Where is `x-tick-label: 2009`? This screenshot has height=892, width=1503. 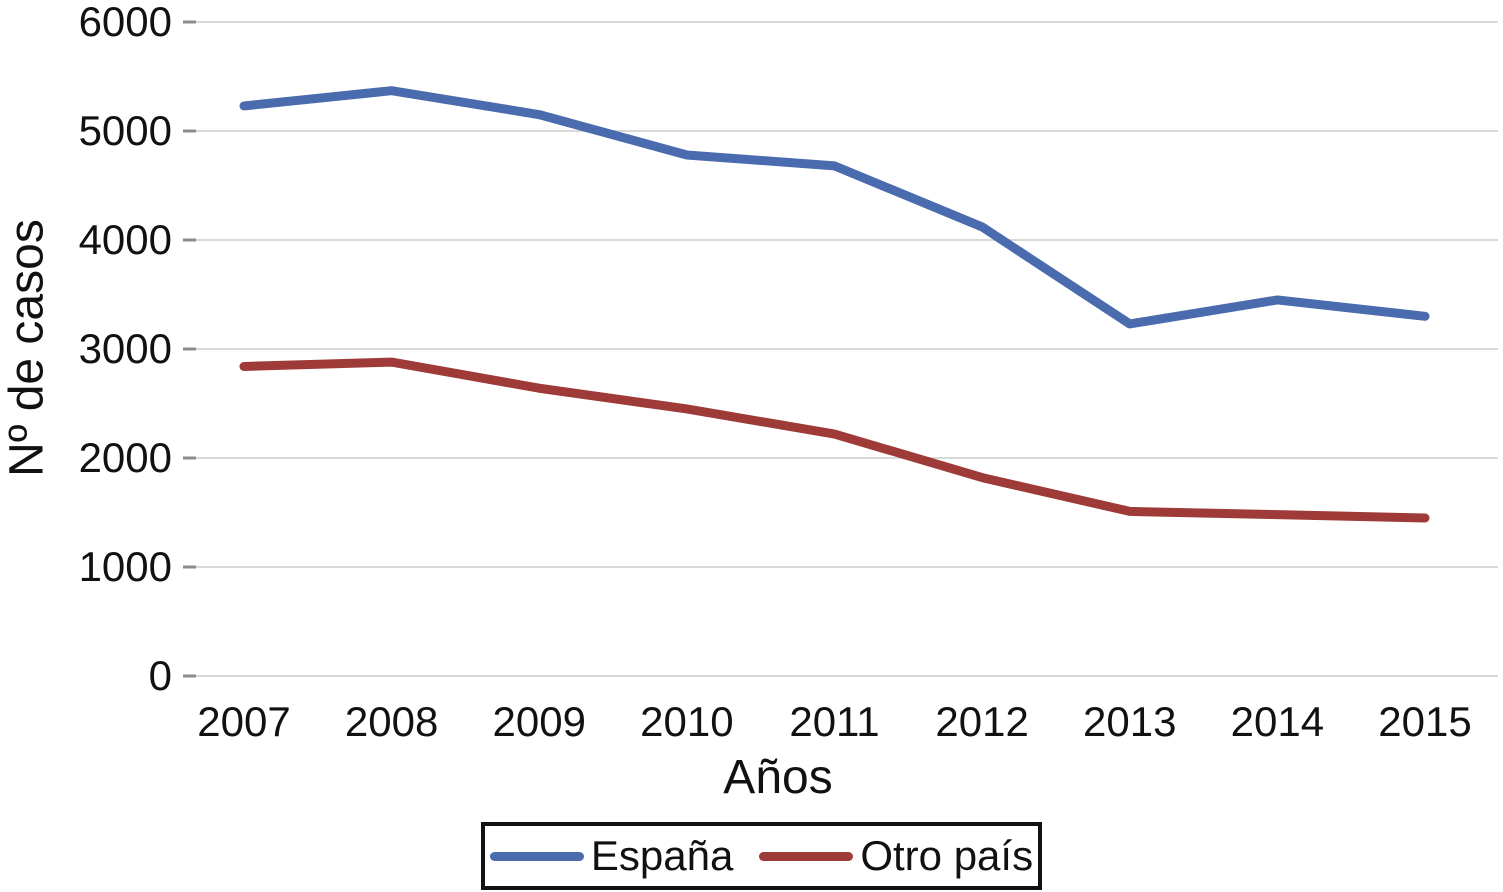
x-tick-label: 2009 is located at coordinates (539, 721).